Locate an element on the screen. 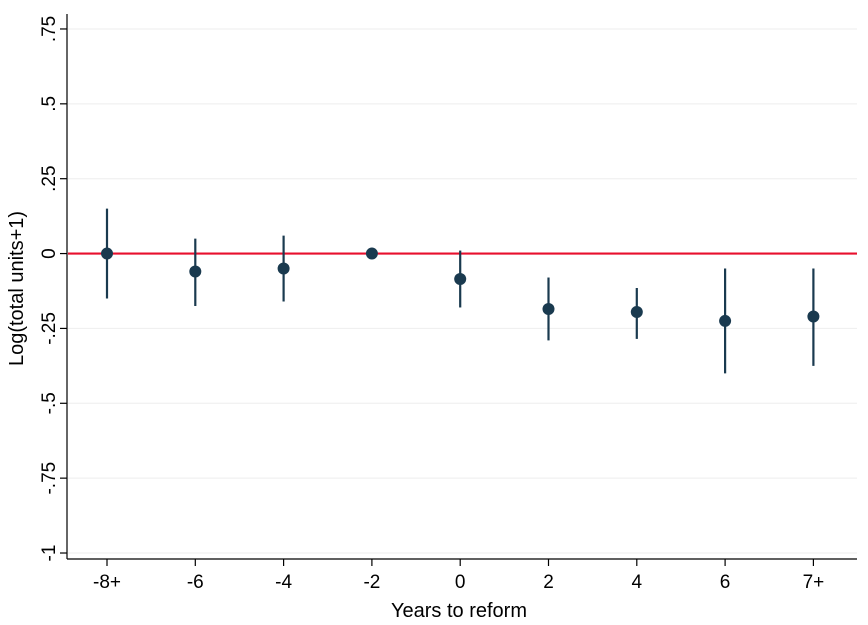 This screenshot has height=625, width=868. x-tick-label: 7+ is located at coordinates (814, 582).